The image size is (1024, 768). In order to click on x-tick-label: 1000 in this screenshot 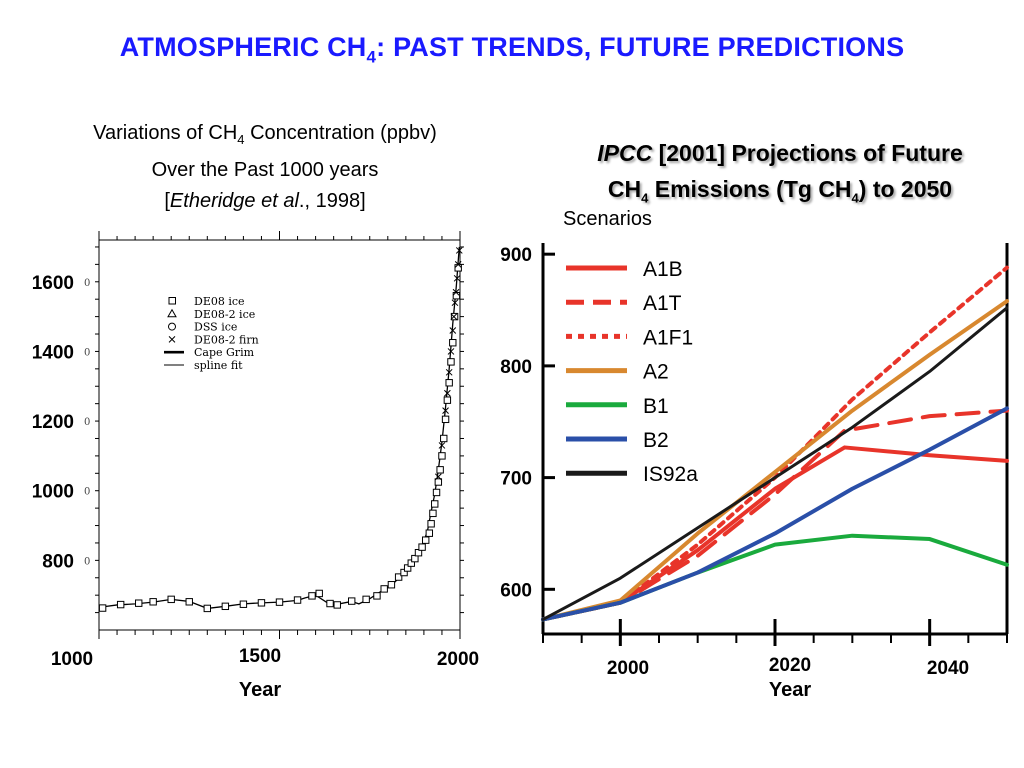, I will do `click(72, 659)`.